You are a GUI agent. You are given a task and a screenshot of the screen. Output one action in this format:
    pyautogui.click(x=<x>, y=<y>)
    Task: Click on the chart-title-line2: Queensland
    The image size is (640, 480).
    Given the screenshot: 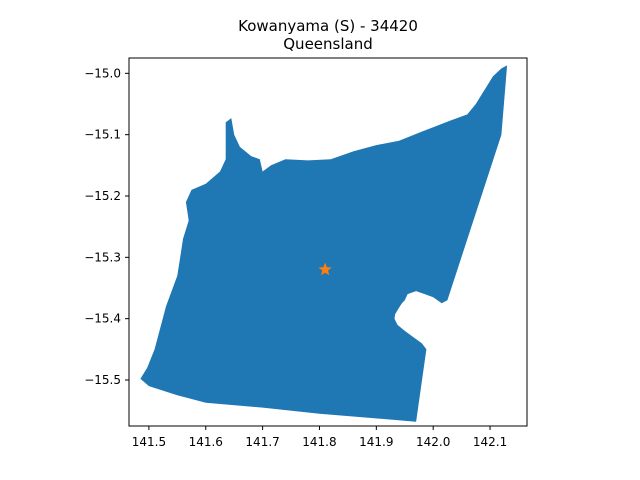 What is the action you would take?
    pyautogui.click(x=327, y=44)
    